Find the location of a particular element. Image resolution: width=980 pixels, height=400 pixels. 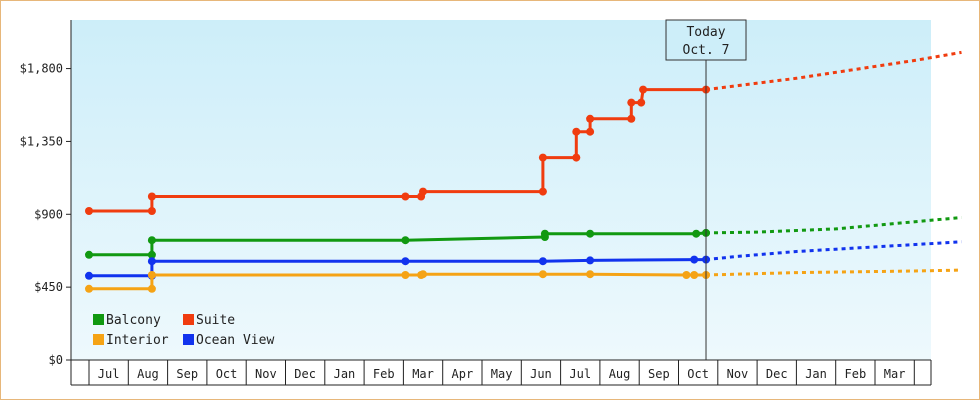

today-callout-date: Oct. 7 is located at coordinates (706, 50).